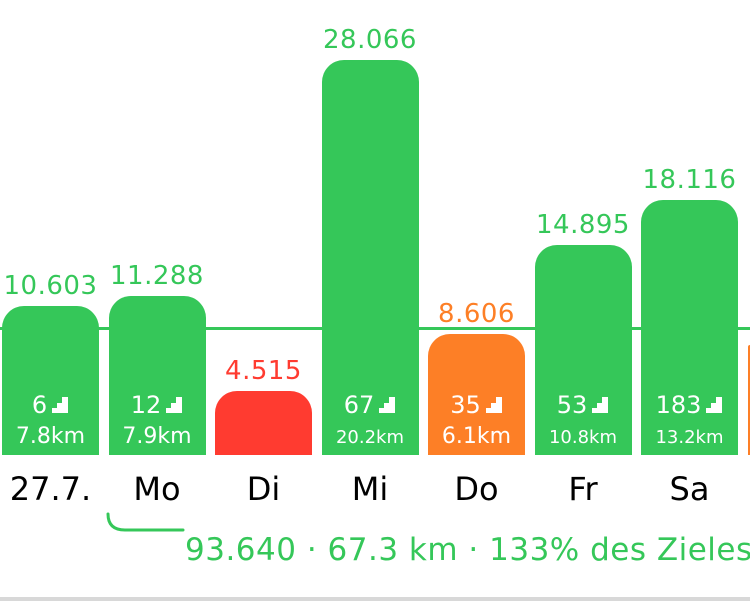  I want to click on floors-label: 35, so click(476, 405).